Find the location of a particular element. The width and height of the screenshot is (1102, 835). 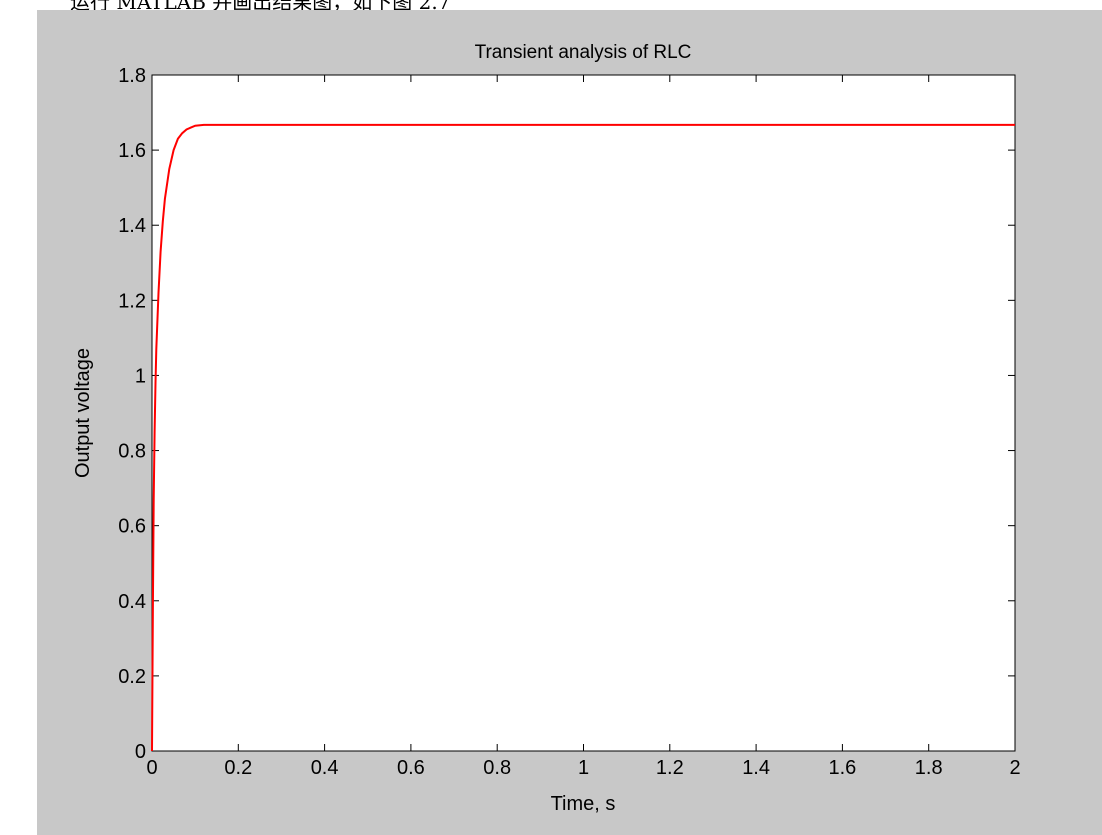

x-tick-label: 0 is located at coordinates (151, 768).